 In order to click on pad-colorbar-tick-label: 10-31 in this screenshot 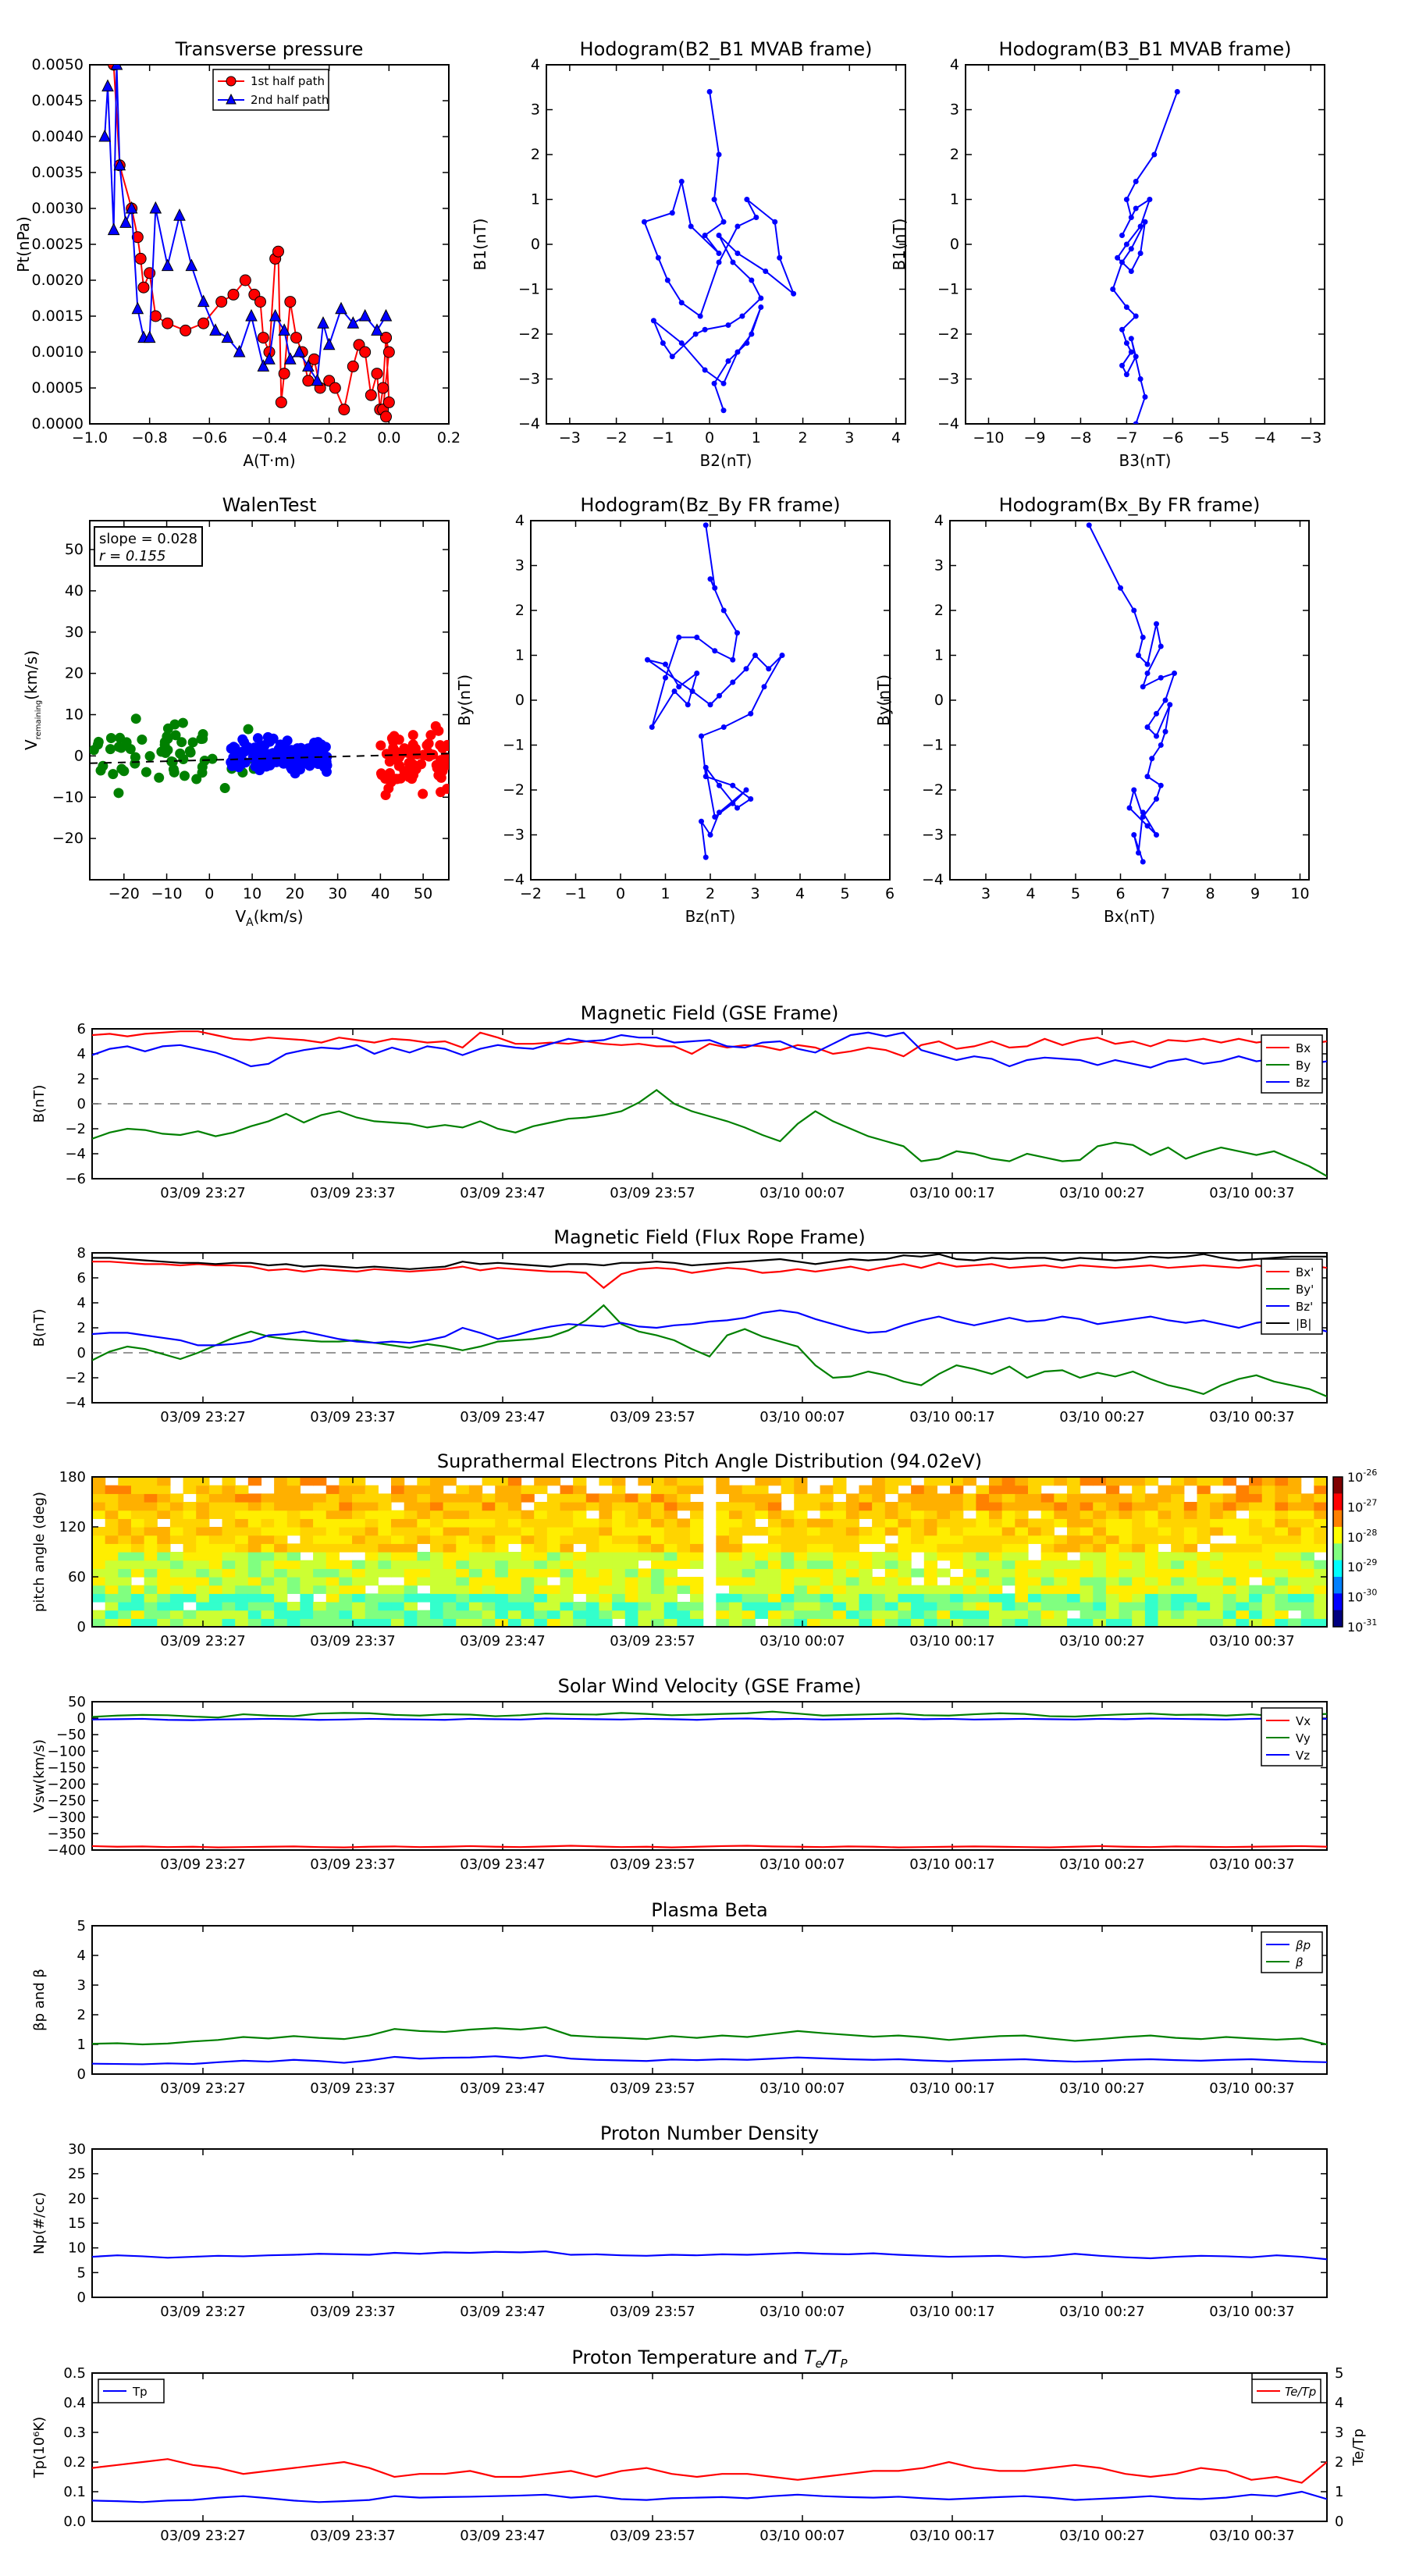, I will do `click(1362, 1626)`.